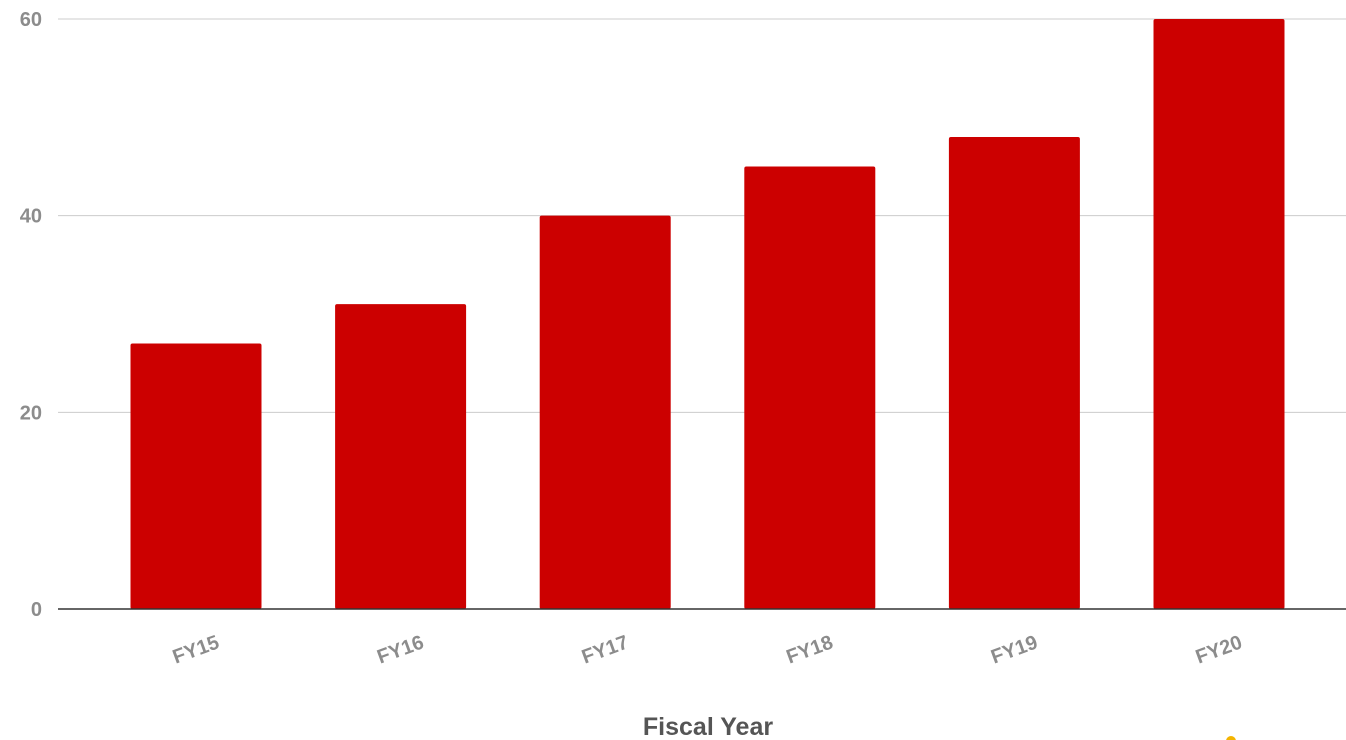 The width and height of the screenshot is (1346, 740). Describe the element at coordinates (1219, 314) in the screenshot. I see `bar-fy20` at that location.